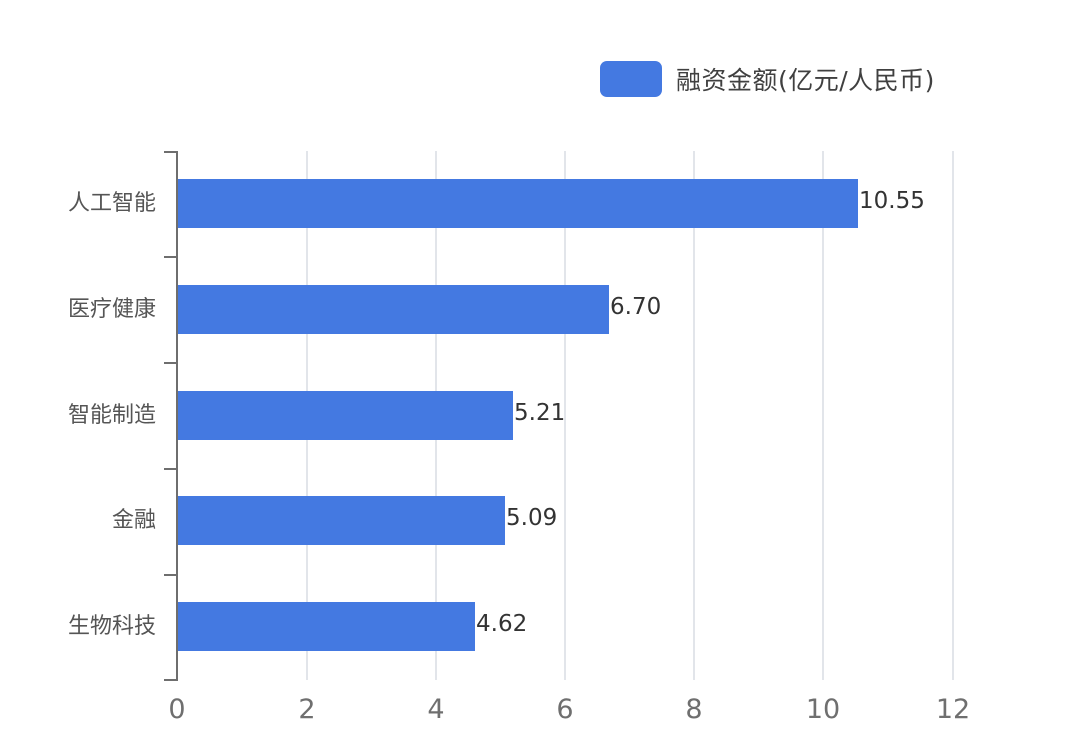 Image resolution: width=1080 pixels, height=753 pixels. Describe the element at coordinates (565, 709) in the screenshot. I see `x-tick-label: 6` at that location.